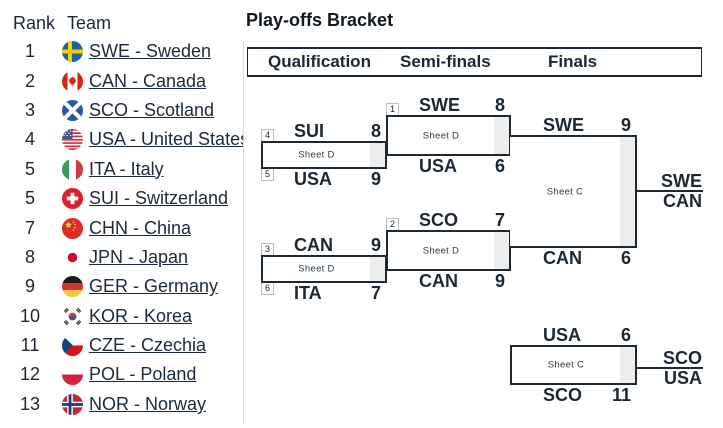 The height and width of the screenshot is (428, 723). I want to click on team-column-header: Team, so click(89, 23).